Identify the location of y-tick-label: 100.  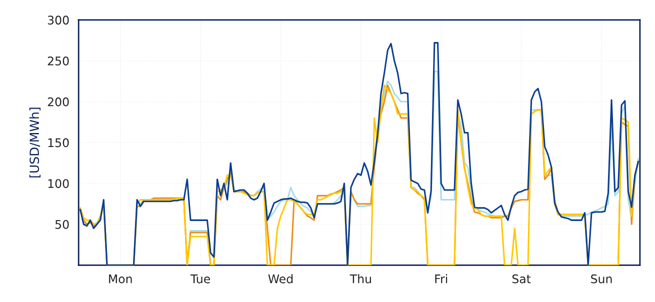
(58, 183).